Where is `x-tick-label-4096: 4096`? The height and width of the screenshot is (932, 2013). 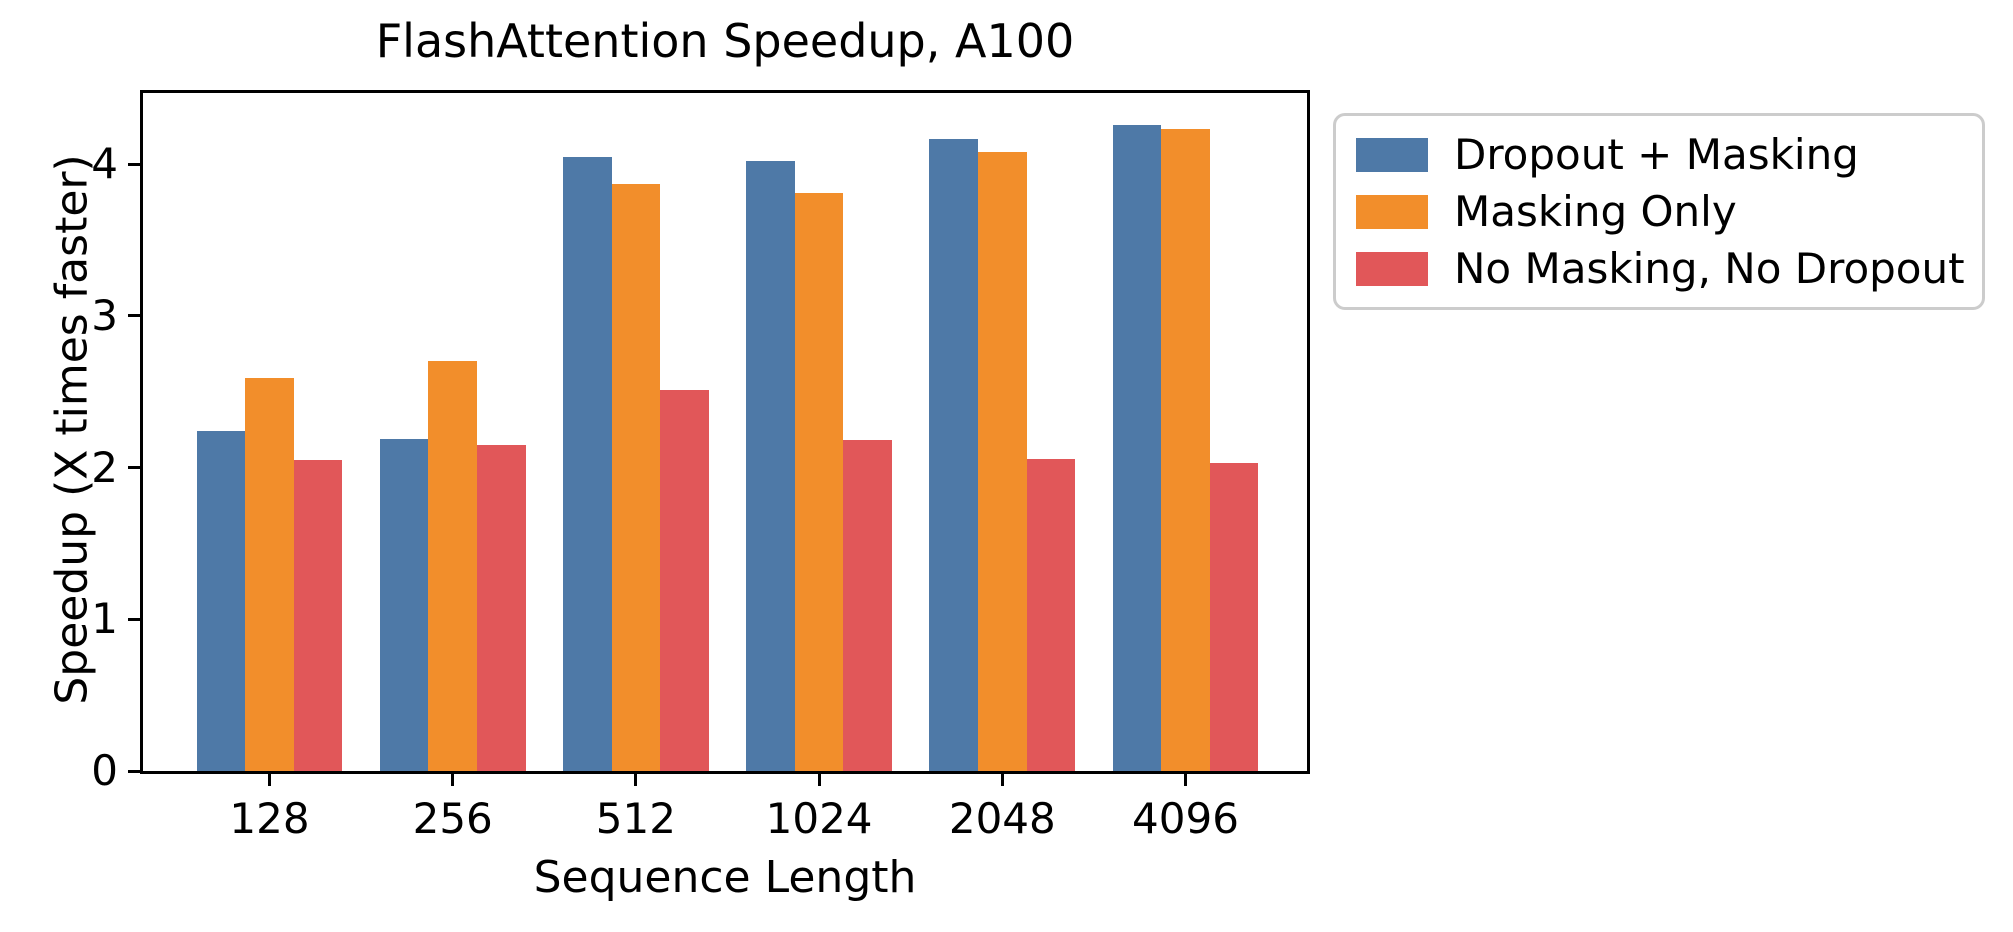
x-tick-label-4096: 4096 is located at coordinates (1185, 818).